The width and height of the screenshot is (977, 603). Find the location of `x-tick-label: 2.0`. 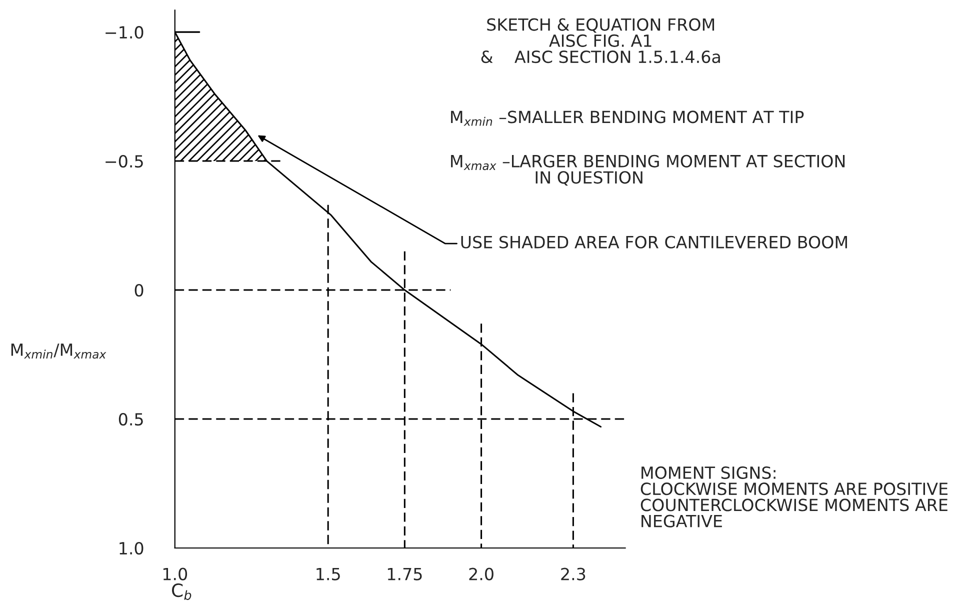

x-tick-label: 2.0 is located at coordinates (481, 574).